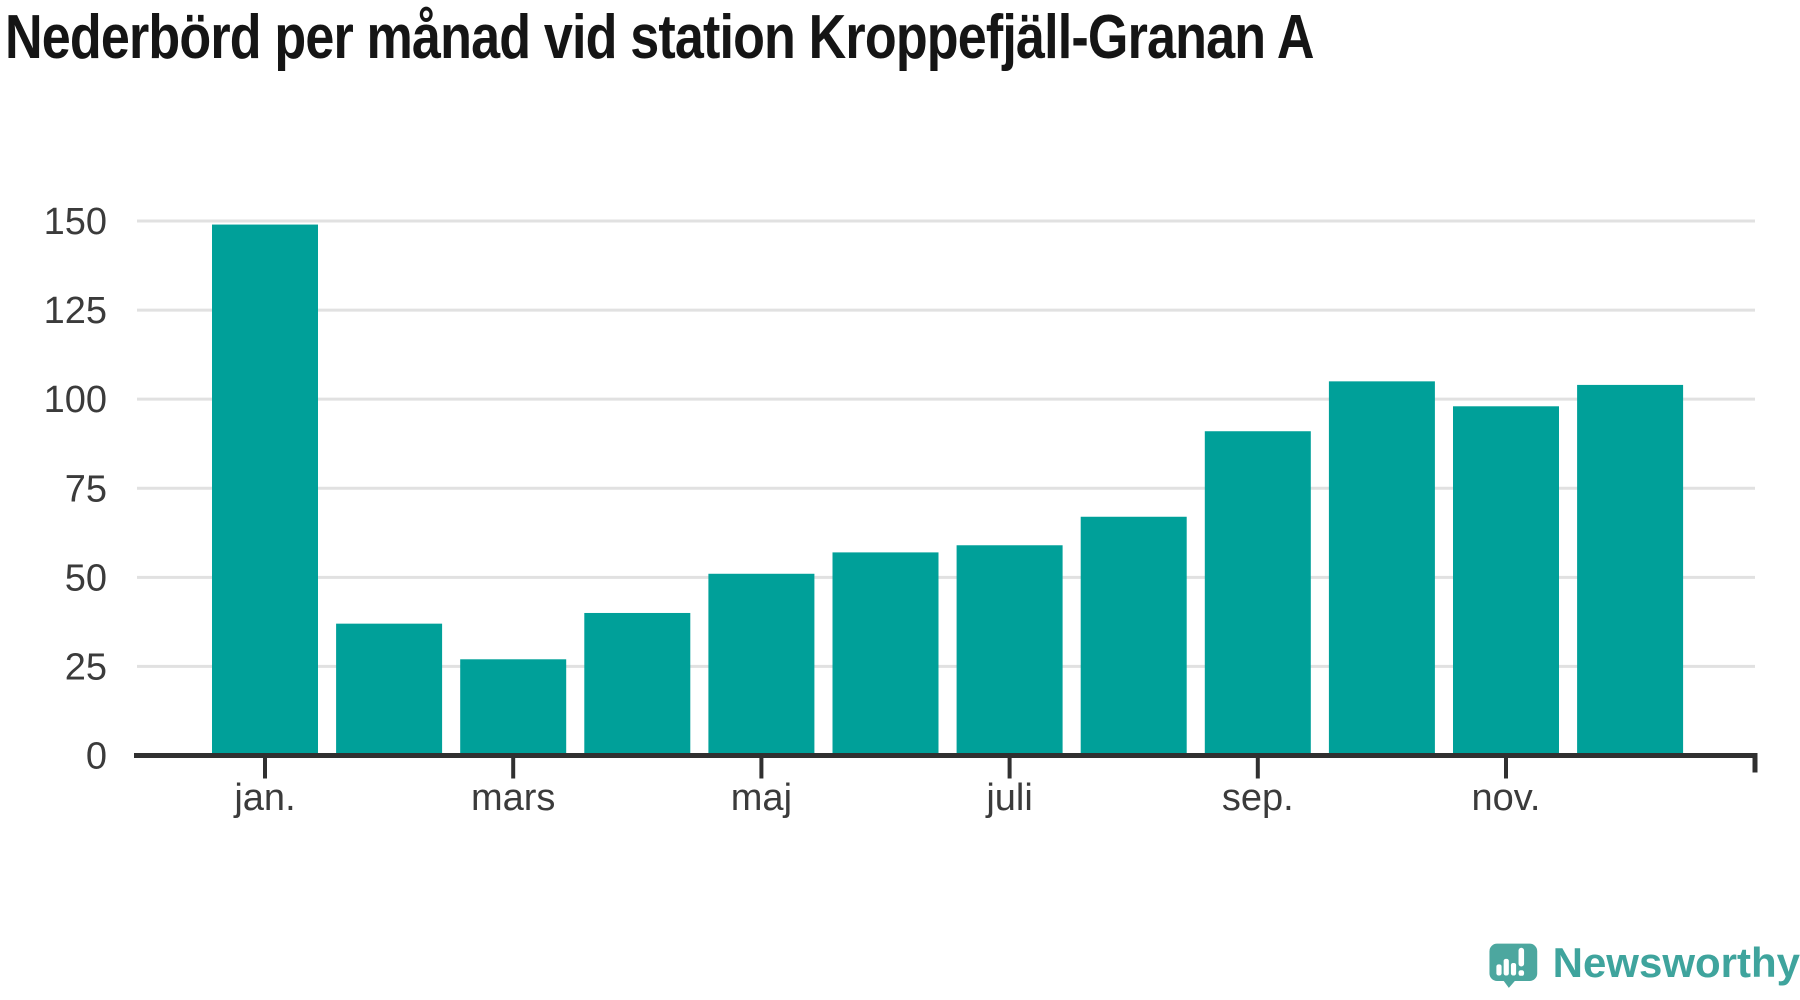 The image size is (1800, 1000). What do you see at coordinates (86, 489) in the screenshot?
I see `y-tick-label-75: 75` at bounding box center [86, 489].